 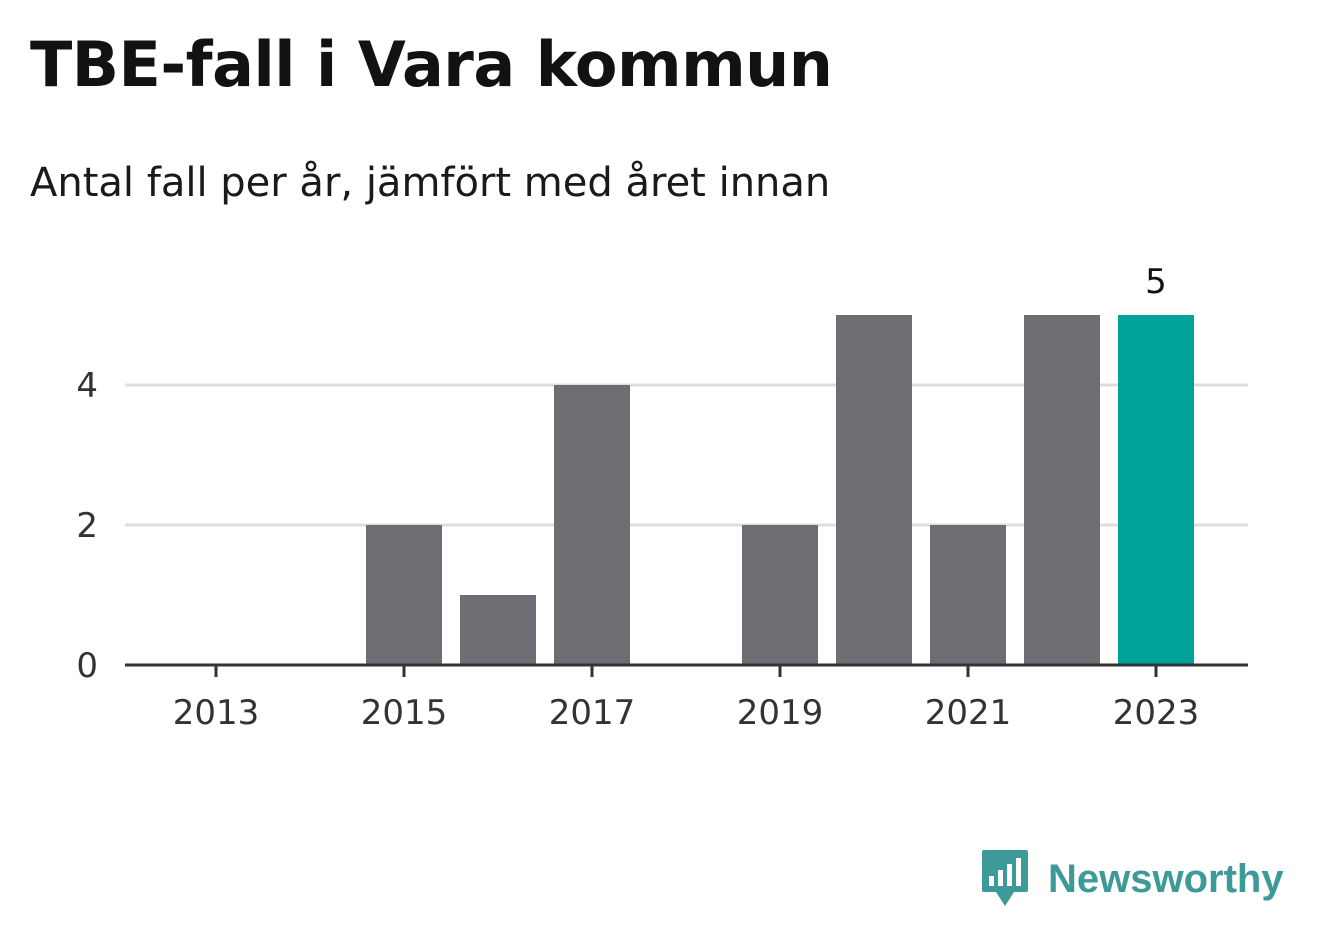 I want to click on x-tick-label: 2023, so click(x=1156, y=713).